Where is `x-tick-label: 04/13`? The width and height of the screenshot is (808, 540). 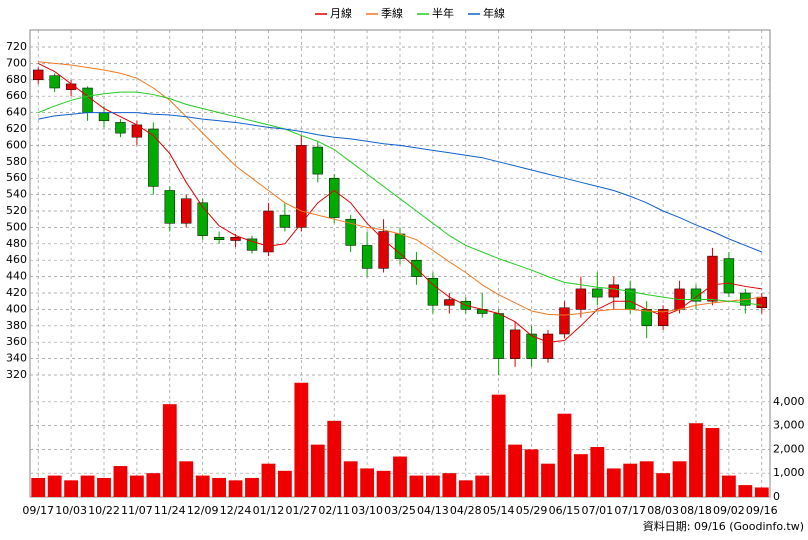 x-tick-label: 04/13 is located at coordinates (433, 510).